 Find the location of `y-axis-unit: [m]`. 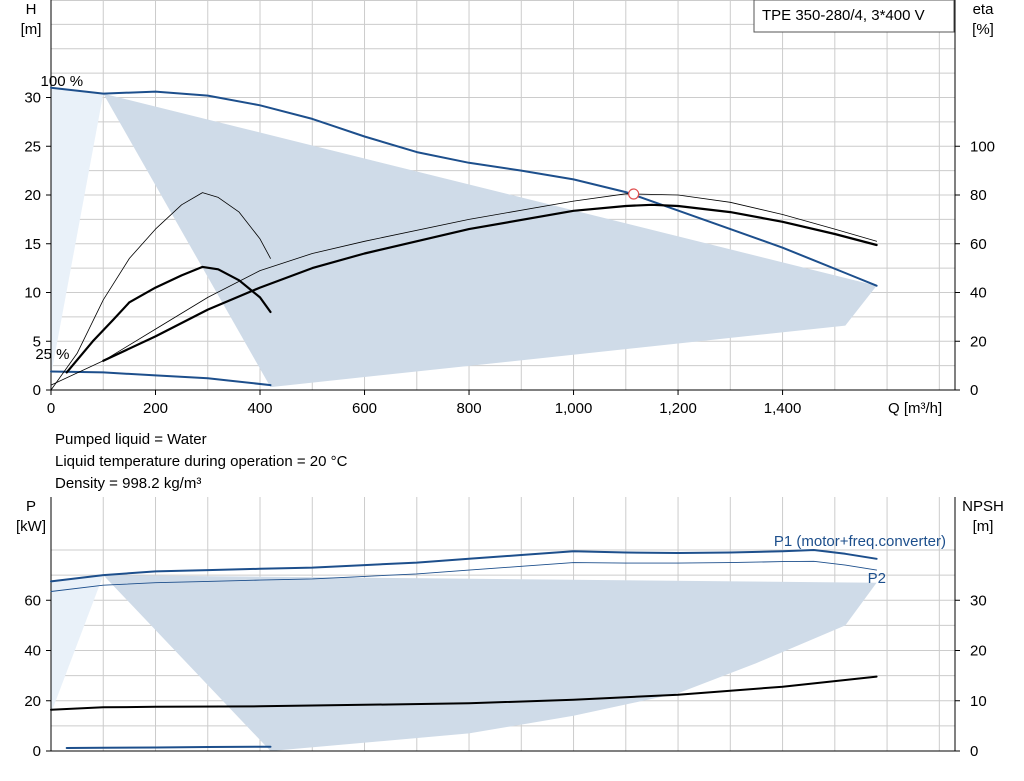

y-axis-unit: [m] is located at coordinates (31, 29).